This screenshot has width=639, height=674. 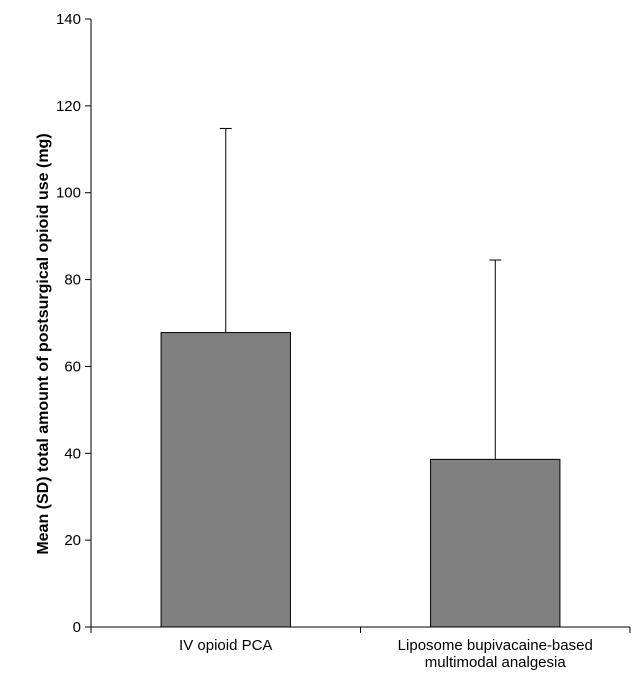 I want to click on y-tick-label: 140, so click(x=68, y=19).